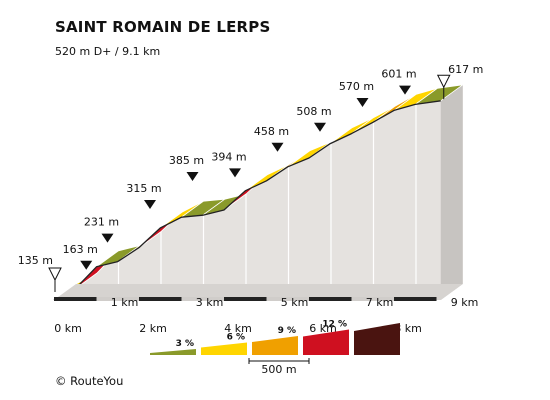 This screenshot has height=400, width=550. Describe the element at coordinates (356, 86) in the screenshot. I see `elevation-label: 570 m` at that location.